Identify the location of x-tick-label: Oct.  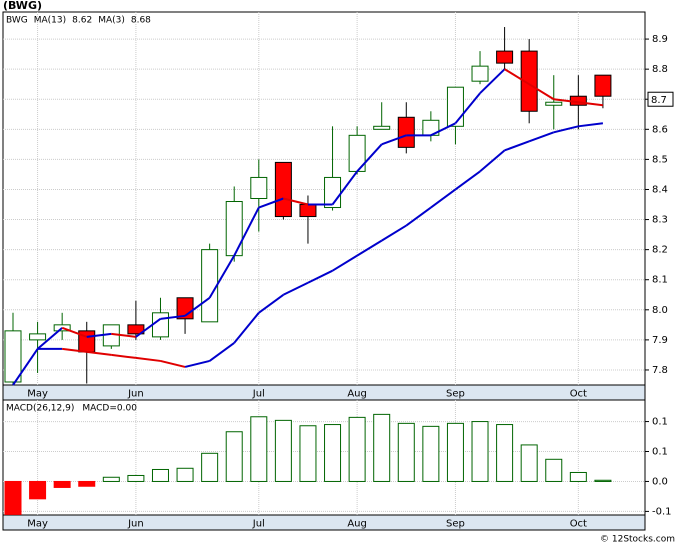
(578, 524).